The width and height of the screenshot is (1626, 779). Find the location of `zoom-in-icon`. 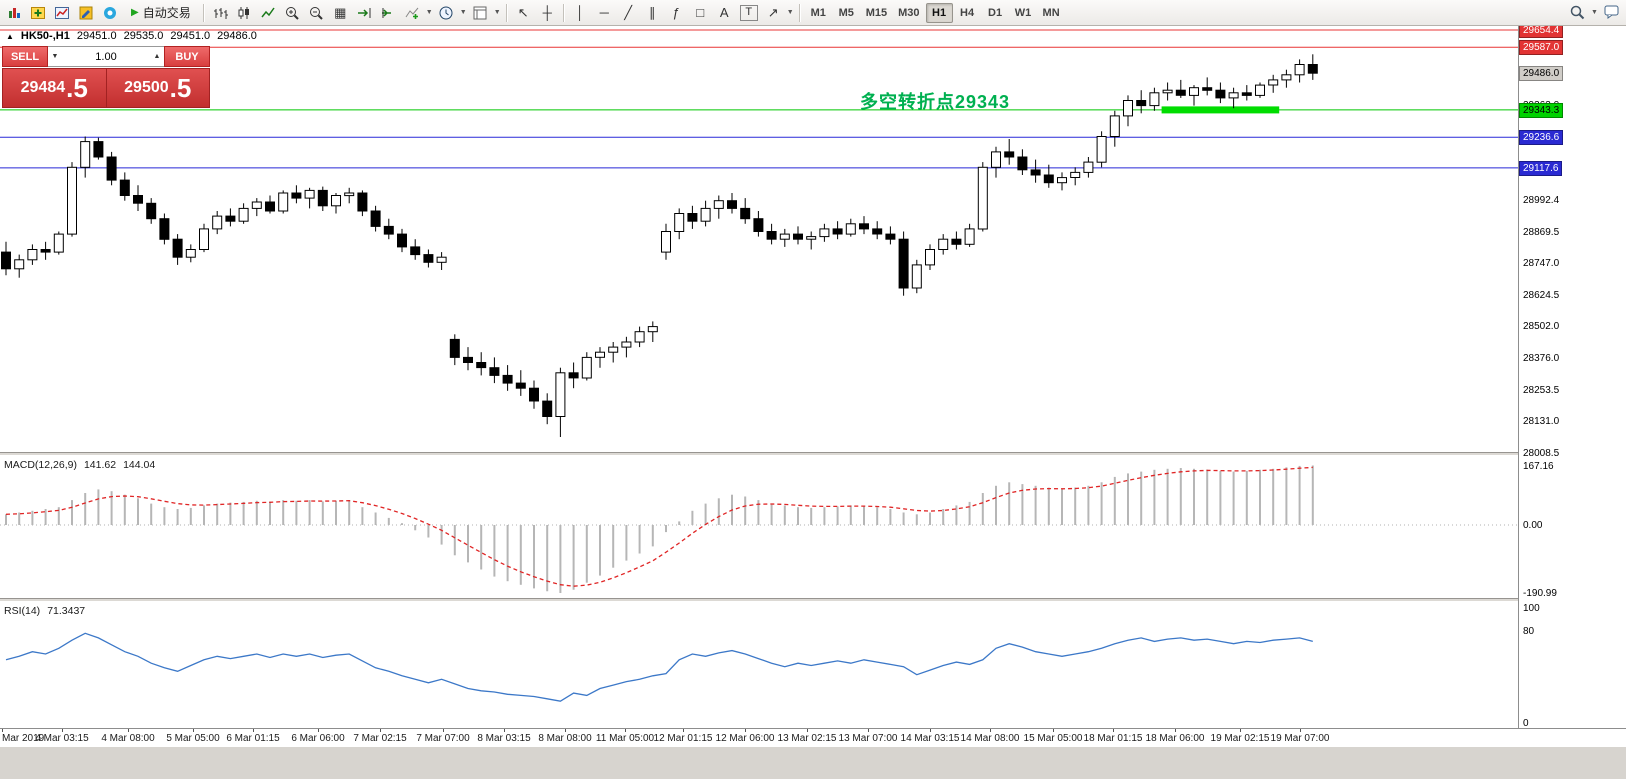

zoom-in-icon is located at coordinates (292, 13).